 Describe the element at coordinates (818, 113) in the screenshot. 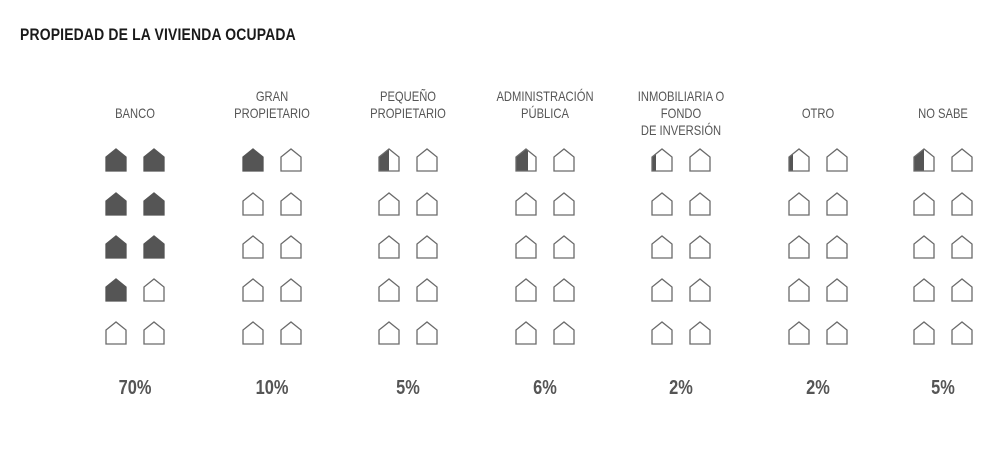

I see `category-label: OTRO` at that location.